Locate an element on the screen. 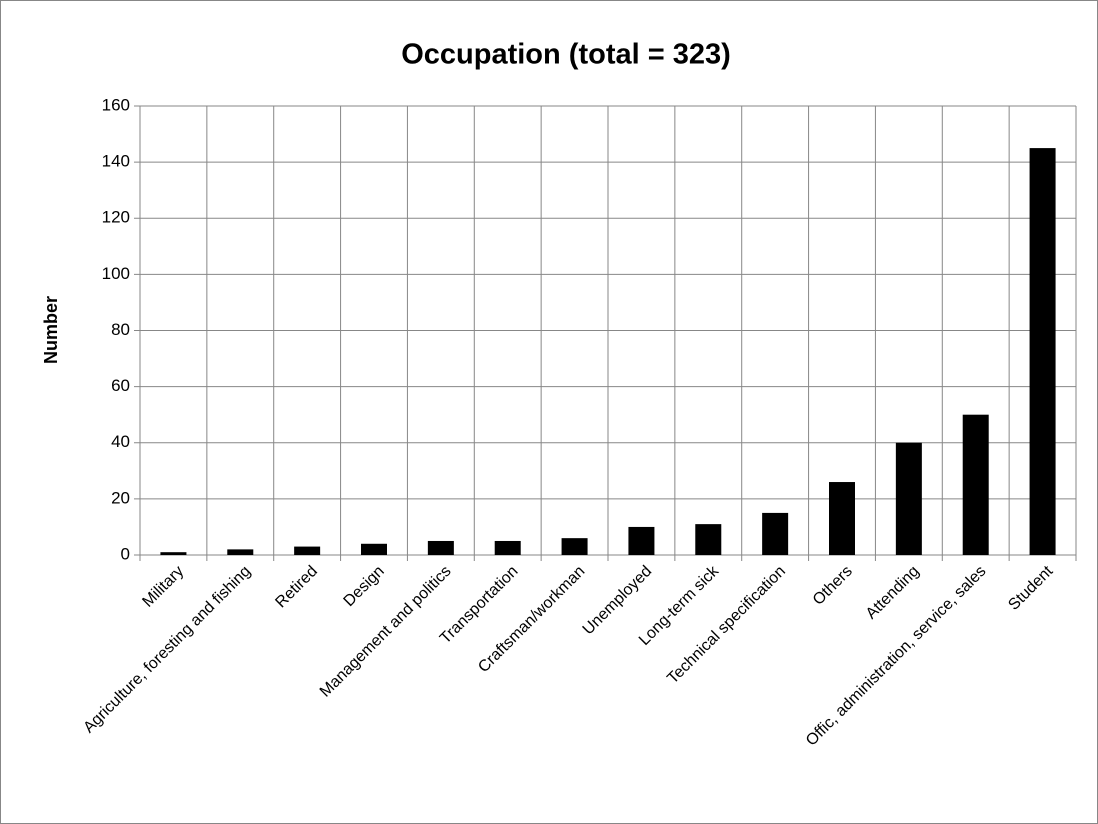  chart-title: Occupation (total = 323) is located at coordinates (566, 55).